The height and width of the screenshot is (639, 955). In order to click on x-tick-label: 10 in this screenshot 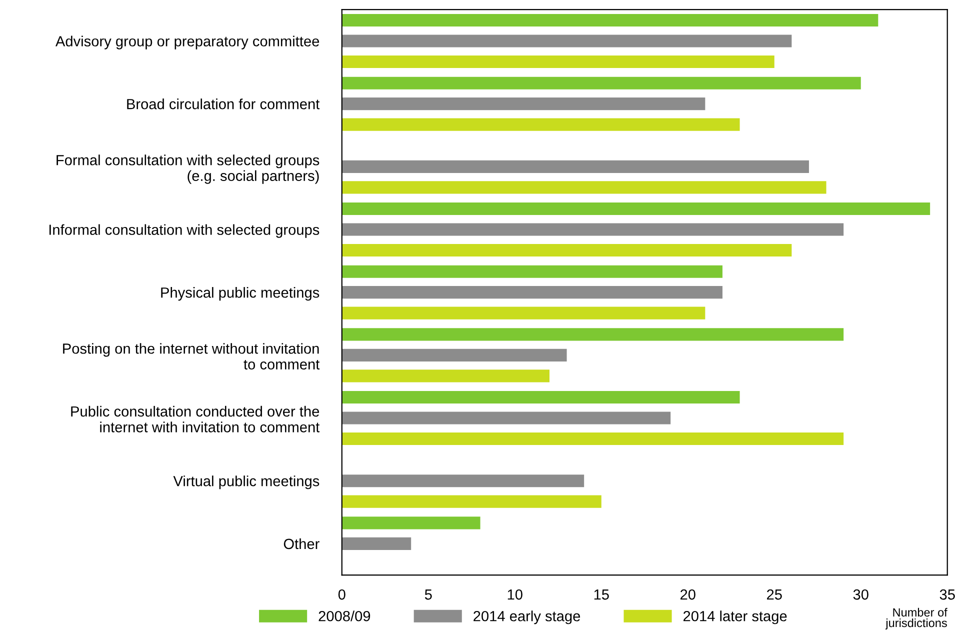, I will do `click(515, 594)`.